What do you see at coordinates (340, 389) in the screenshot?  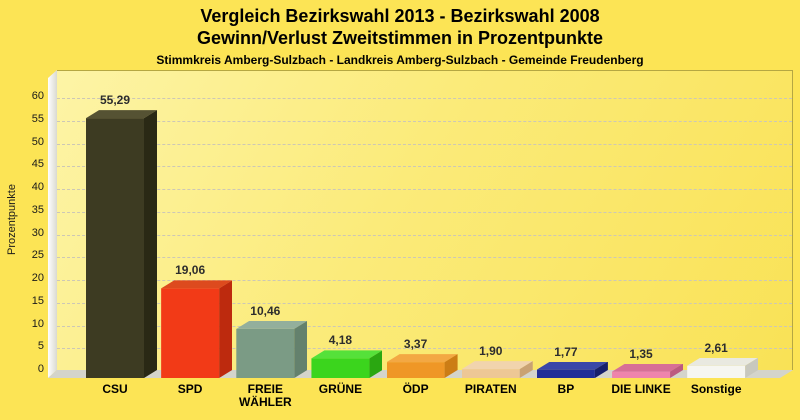 I see `category-label: GRÜNE` at bounding box center [340, 389].